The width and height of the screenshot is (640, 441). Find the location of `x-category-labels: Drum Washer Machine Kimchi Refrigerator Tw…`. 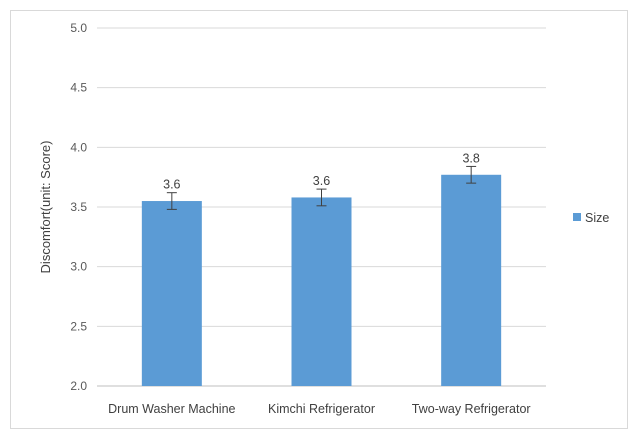

x-category-labels: Drum Washer Machine Kimchi Refrigerator Tw… is located at coordinates (319, 409).